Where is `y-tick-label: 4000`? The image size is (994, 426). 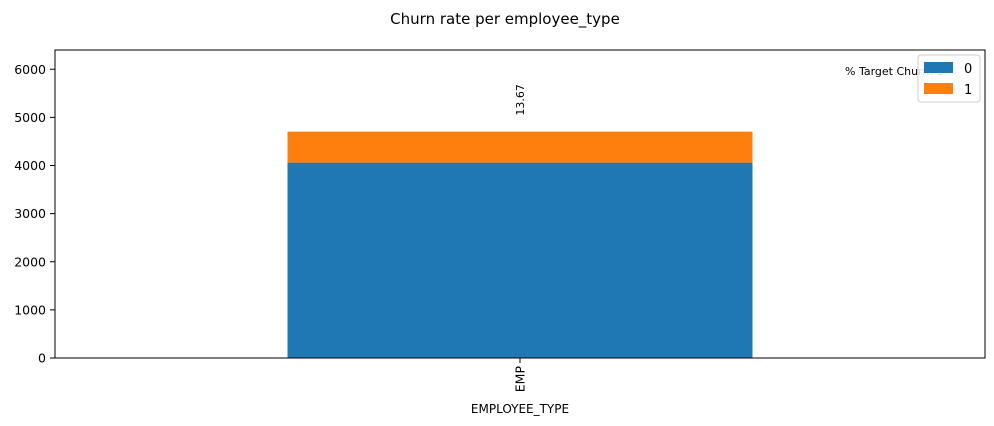 y-tick-label: 4000 is located at coordinates (30, 165).